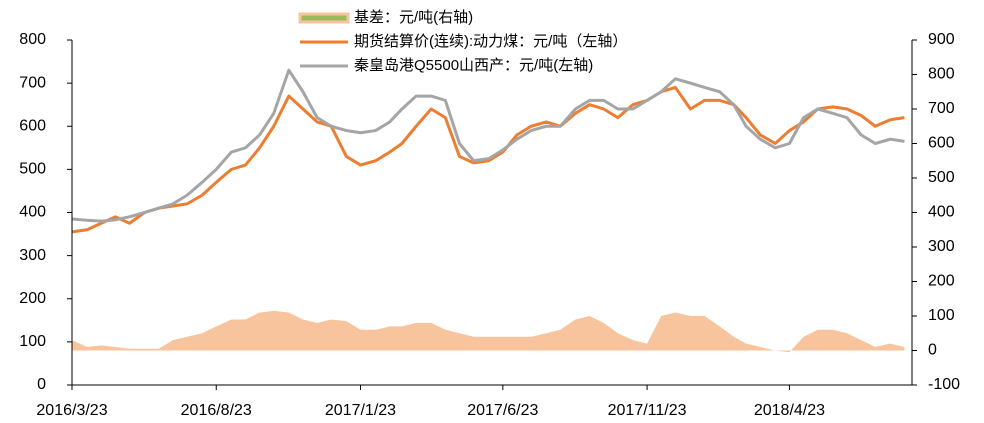 This screenshot has height=423, width=984. Describe the element at coordinates (941, 246) in the screenshot. I see `y2-tick-label: 300` at that location.